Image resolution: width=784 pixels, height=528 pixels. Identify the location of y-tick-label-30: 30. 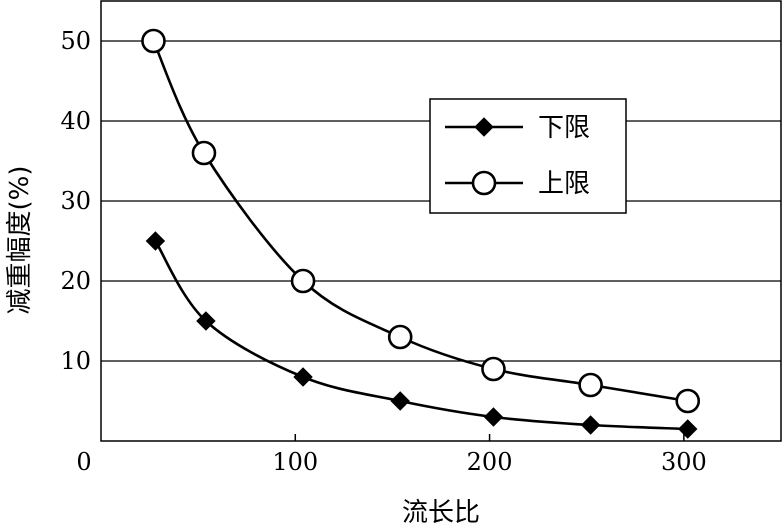
(75, 201).